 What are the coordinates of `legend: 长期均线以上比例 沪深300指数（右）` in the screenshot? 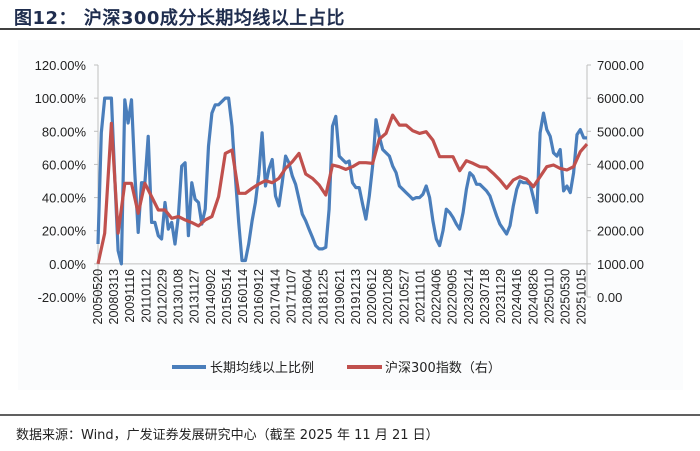 It's located at (336, 368).